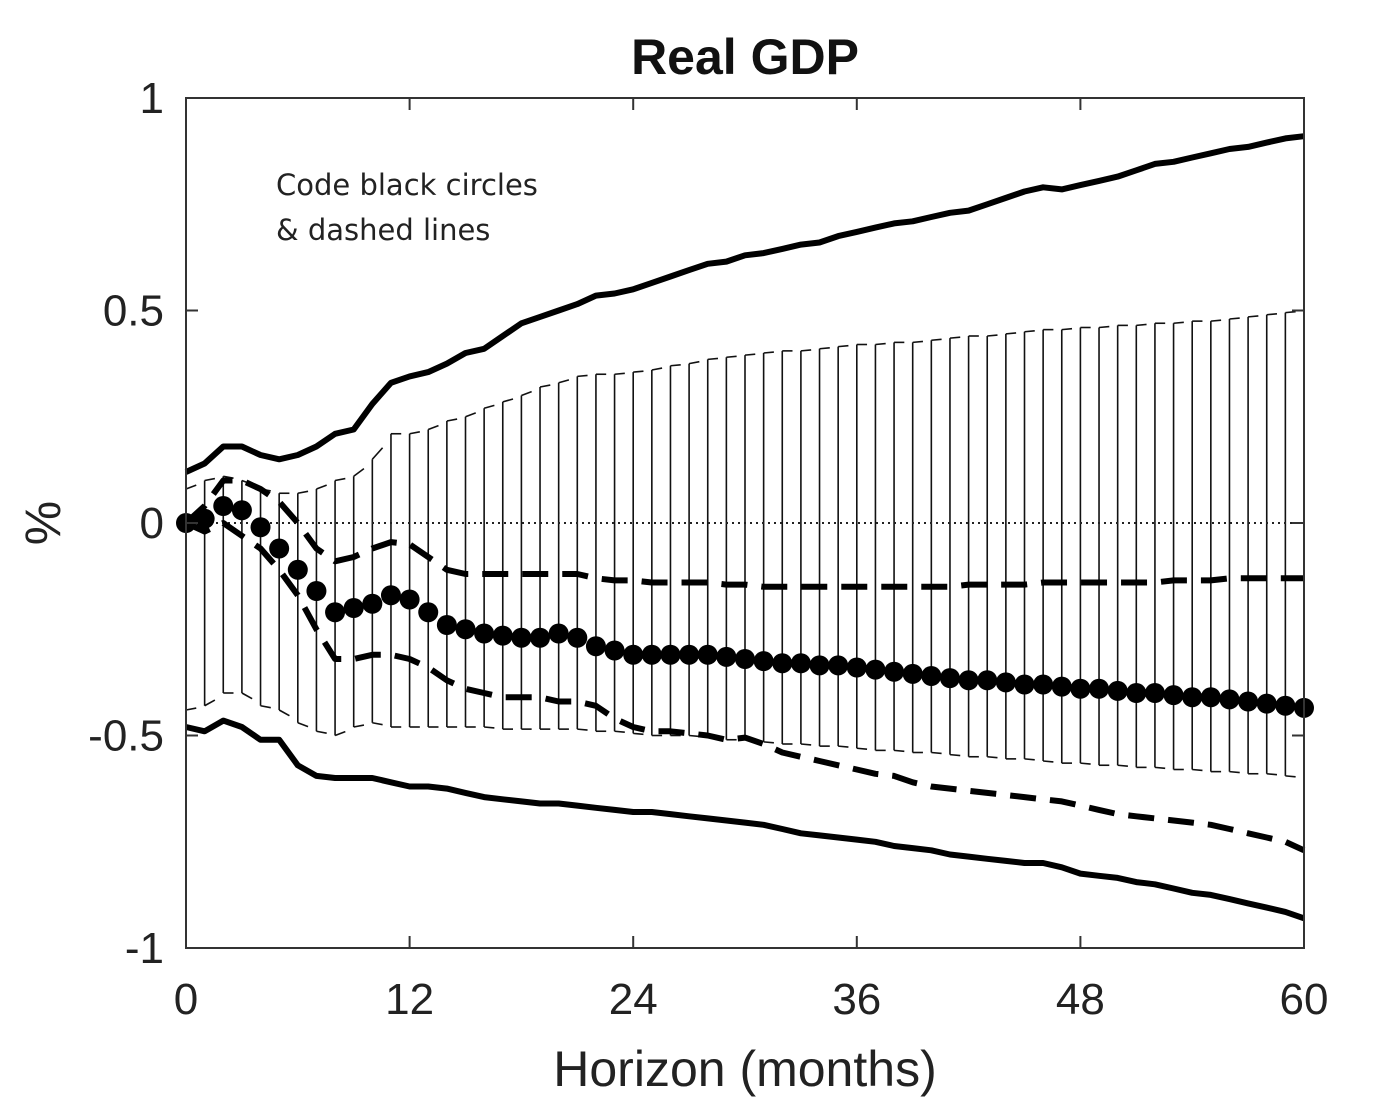 The height and width of the screenshot is (1119, 1386). Describe the element at coordinates (1304, 999) in the screenshot. I see `x-tick-label: 60` at that location.